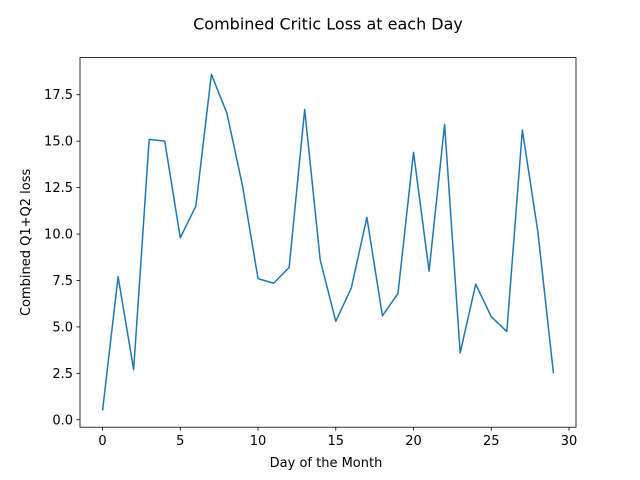 This screenshot has width=640, height=480. What do you see at coordinates (62, 420) in the screenshot?
I see `y-tick-label: 0.0` at bounding box center [62, 420].